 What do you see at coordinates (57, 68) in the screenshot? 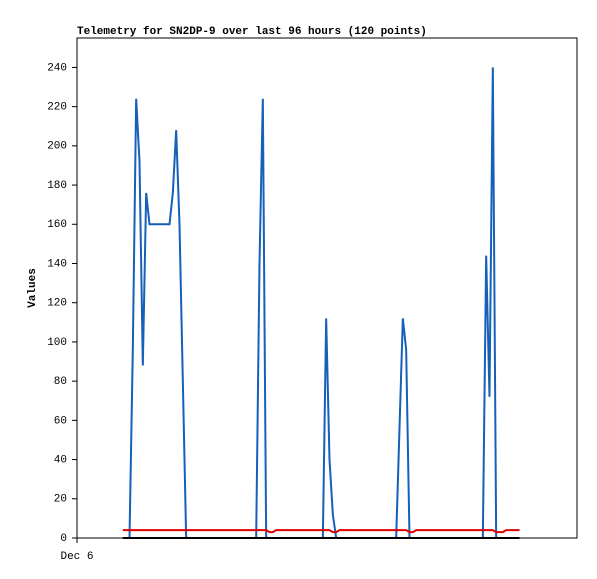
I see `y-tick-label: 240` at bounding box center [57, 68].